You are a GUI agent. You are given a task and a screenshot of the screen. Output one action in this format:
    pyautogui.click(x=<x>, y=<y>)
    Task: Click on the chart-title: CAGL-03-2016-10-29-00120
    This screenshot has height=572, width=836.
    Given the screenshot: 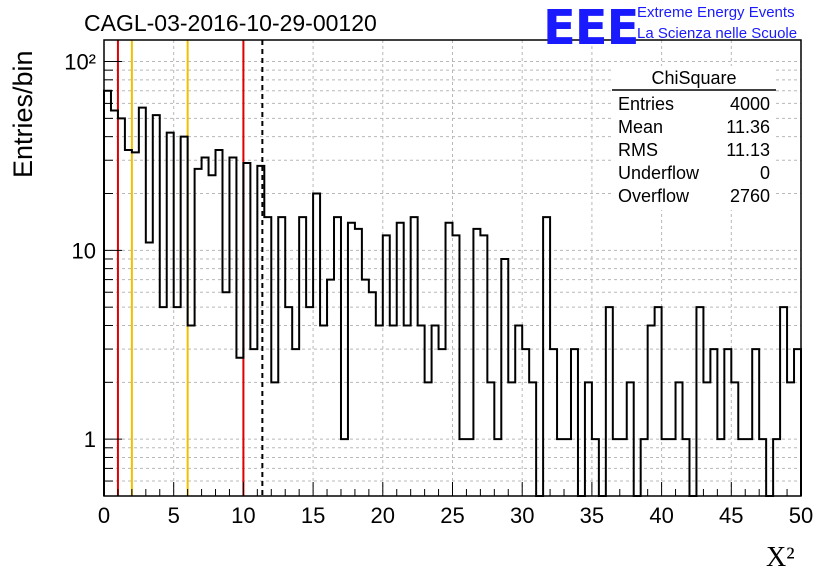 What is the action you would take?
    pyautogui.click(x=230, y=23)
    